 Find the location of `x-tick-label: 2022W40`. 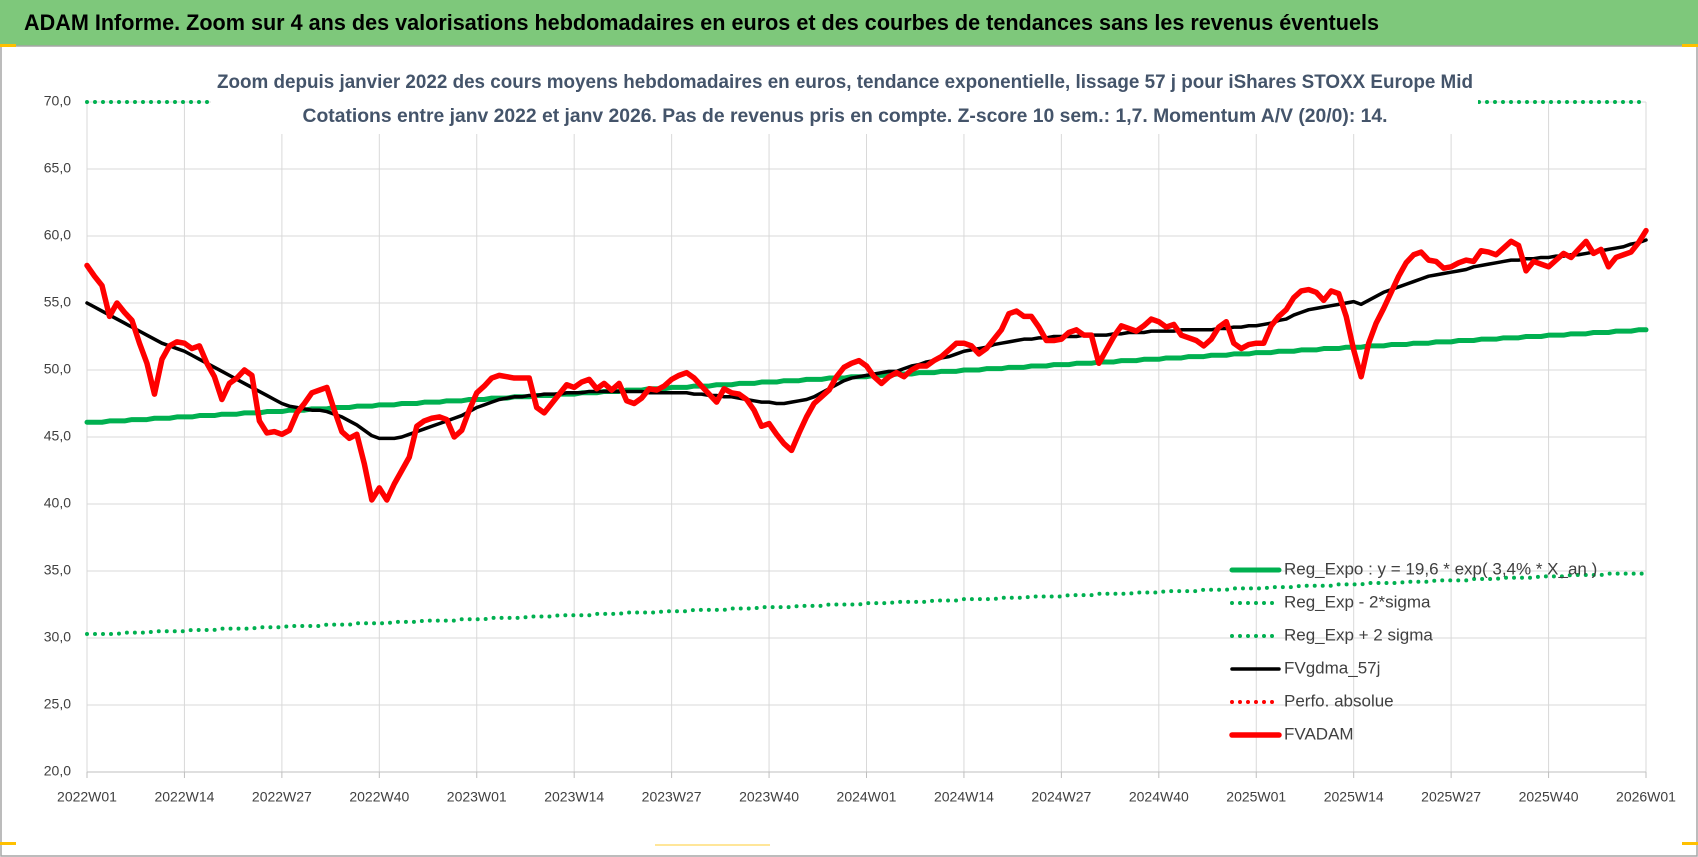

x-tick-label: 2022W40 is located at coordinates (379, 797).